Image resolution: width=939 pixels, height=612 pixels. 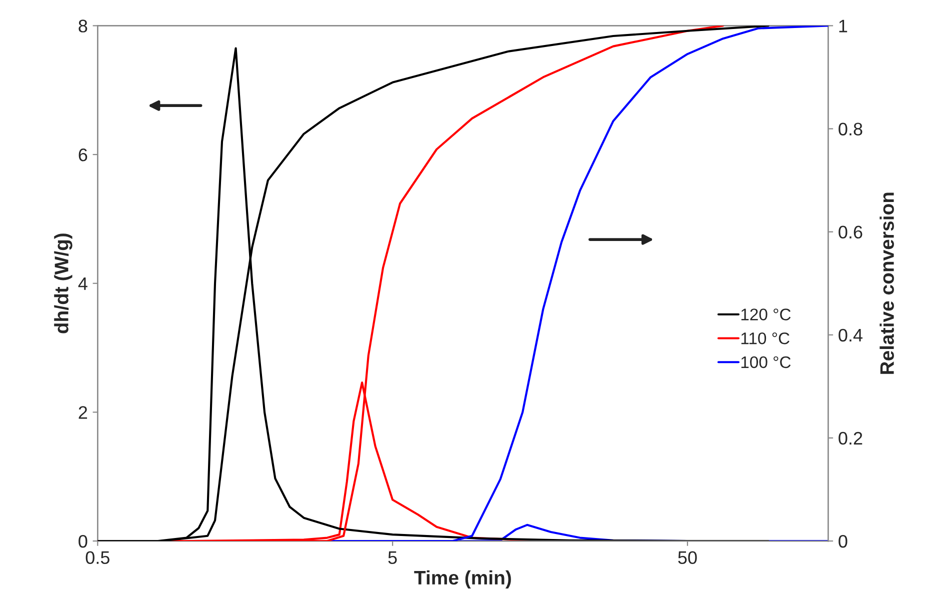 What do you see at coordinates (887, 283) in the screenshot?
I see `y2-axis-title: Relative conversion` at bounding box center [887, 283].